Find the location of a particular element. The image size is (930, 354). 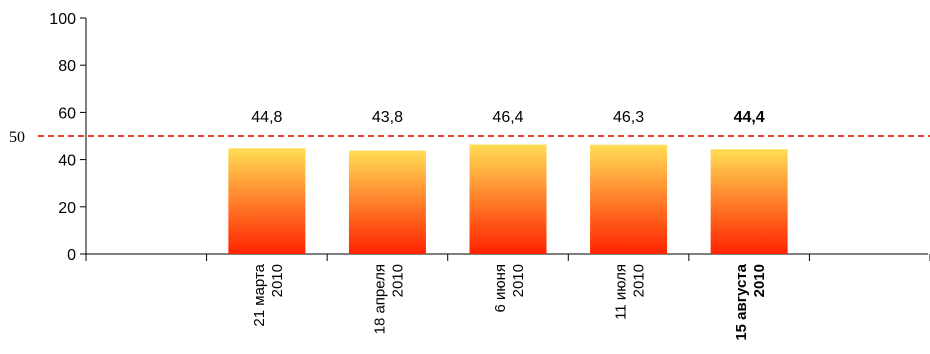

x-tick-label: 6 июня2010 is located at coordinates (509, 288).